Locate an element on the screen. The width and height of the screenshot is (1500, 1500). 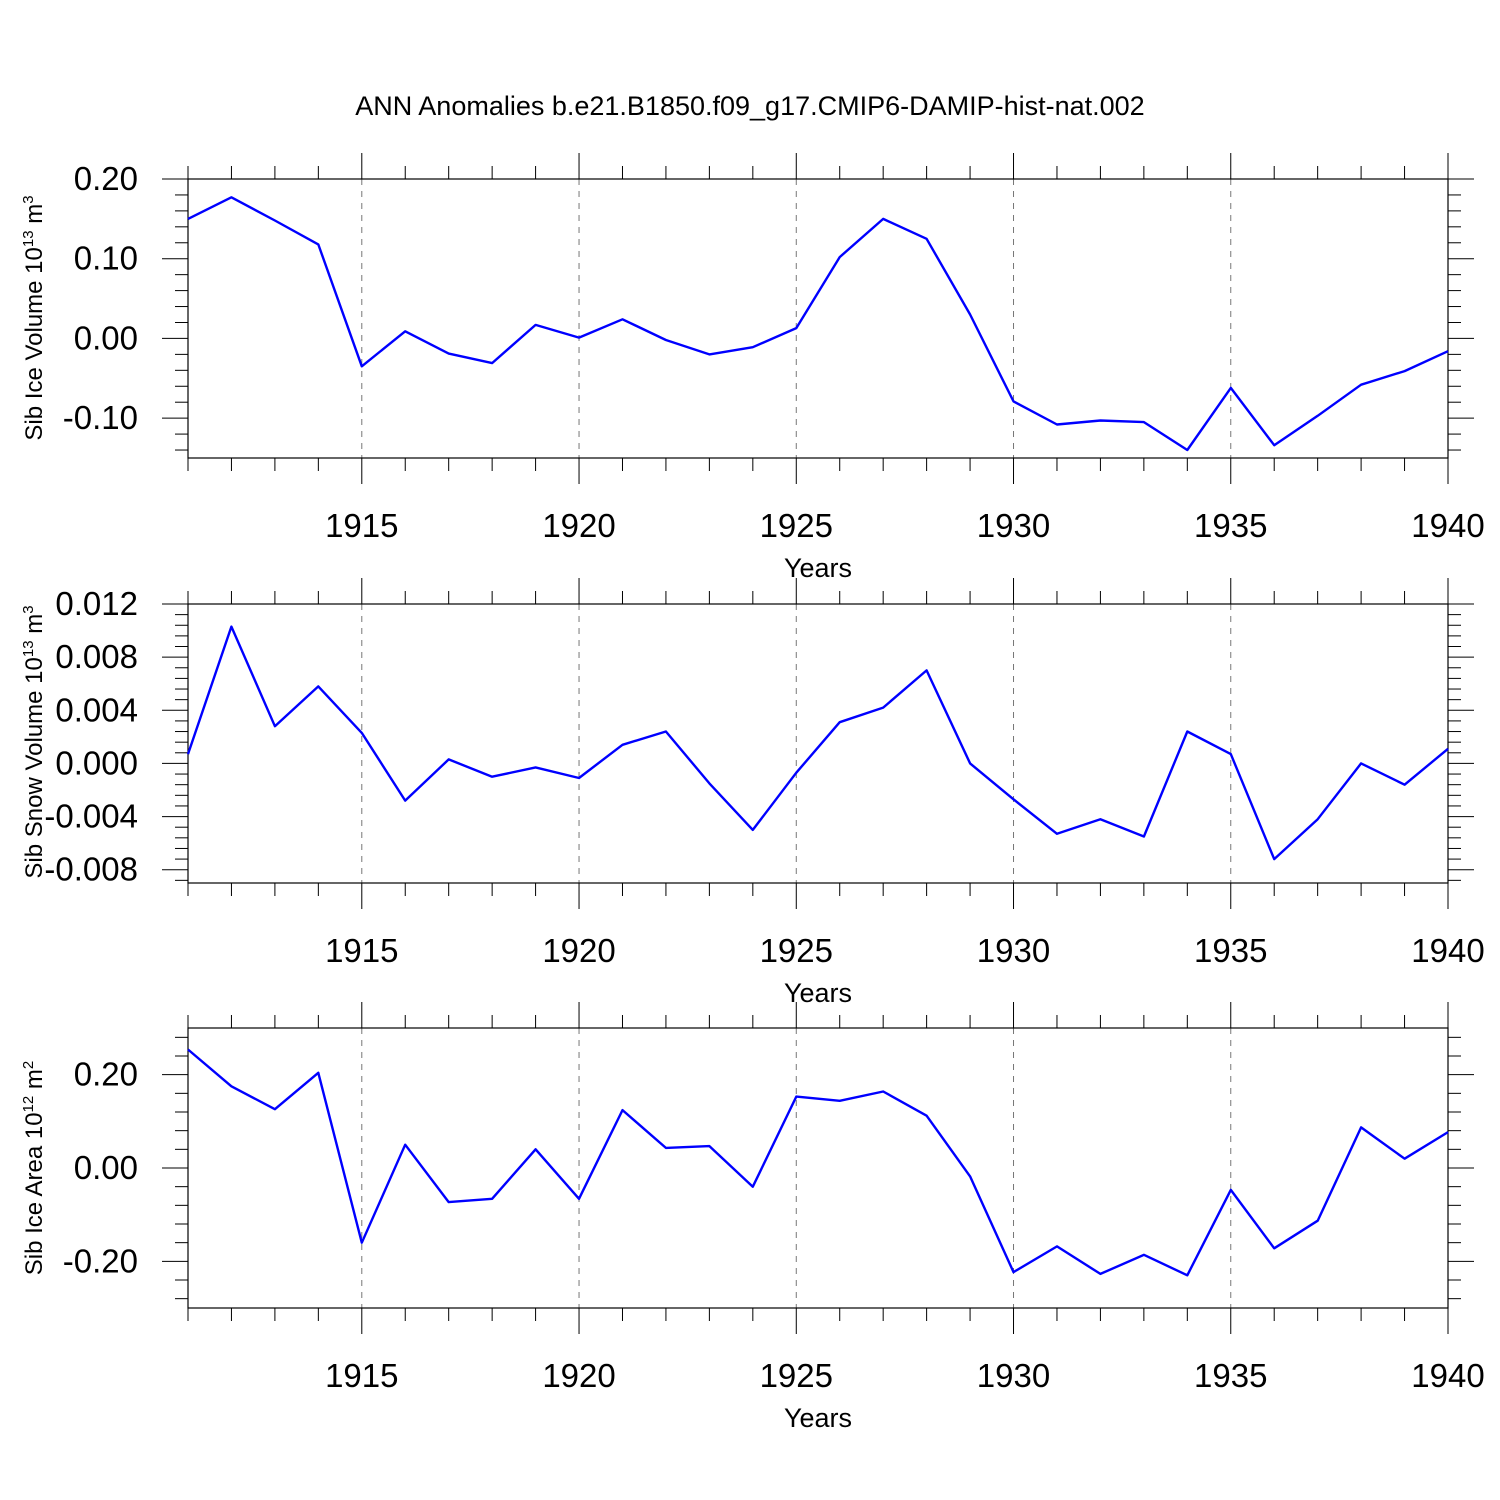
y-axis-label: Sib Ice Volume 1013 m3 is located at coordinates (34, 317).